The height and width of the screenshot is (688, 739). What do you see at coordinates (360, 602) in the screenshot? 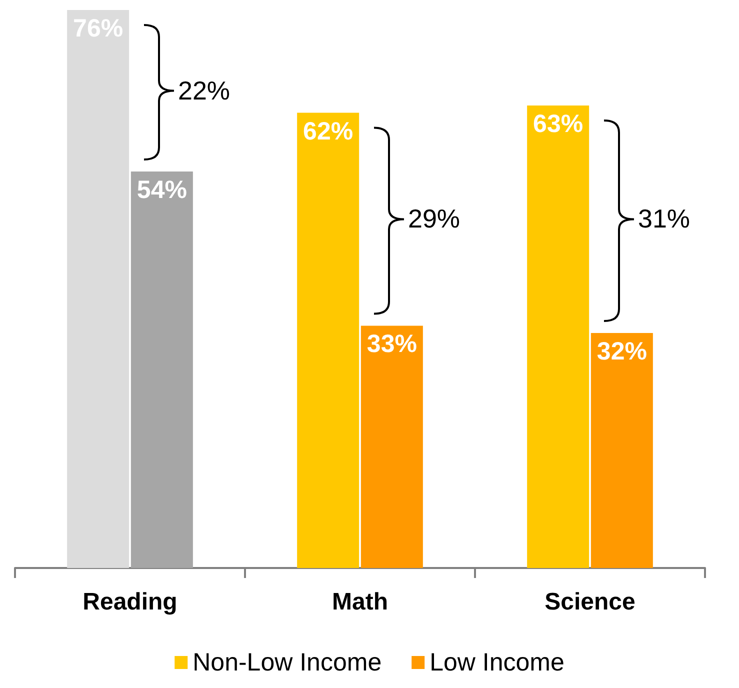
I see `x-tick-label: Math` at bounding box center [360, 602].